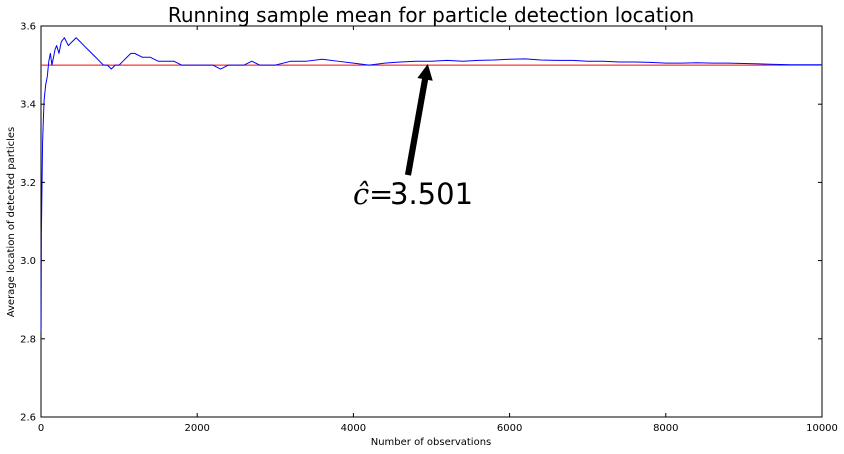 The height and width of the screenshot is (454, 844). What do you see at coordinates (381, 194) in the screenshot?
I see `annotation-equals: =` at bounding box center [381, 194].